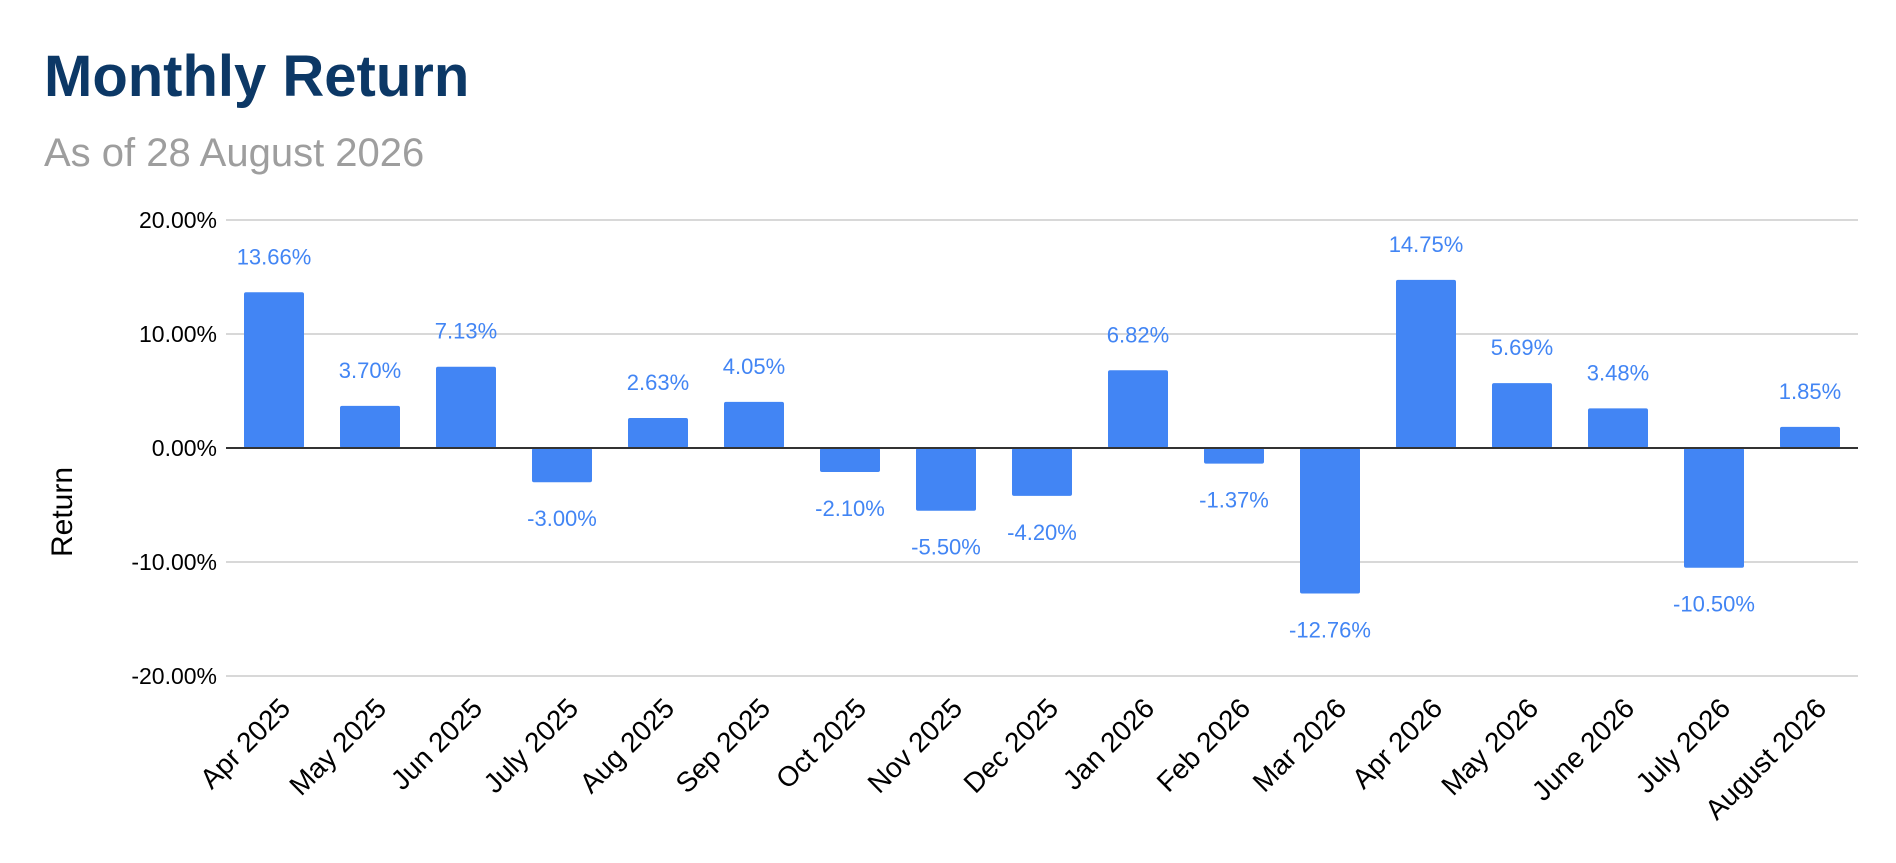  What do you see at coordinates (1138, 334) in the screenshot?
I see `data-label: 6.82%` at bounding box center [1138, 334].